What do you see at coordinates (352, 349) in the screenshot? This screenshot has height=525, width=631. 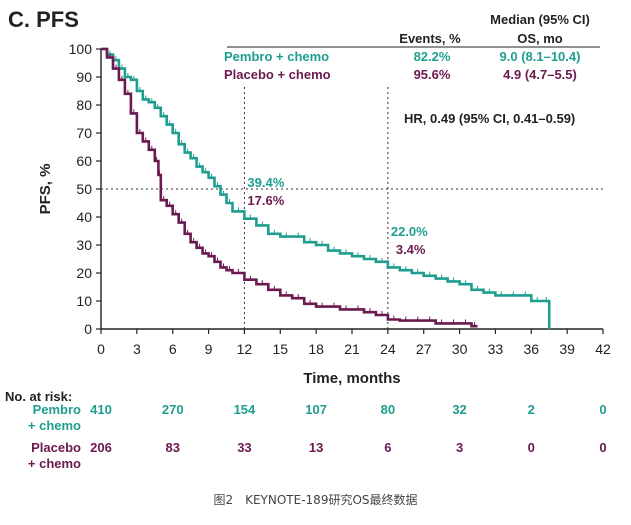 I see `x-tick-label: 21` at bounding box center [352, 349].